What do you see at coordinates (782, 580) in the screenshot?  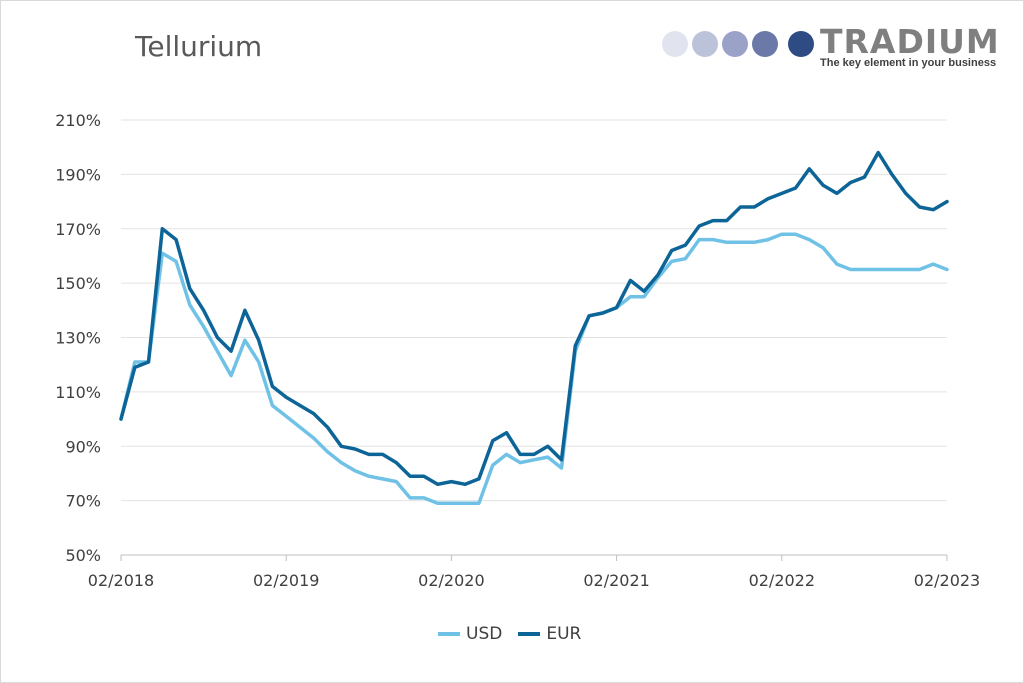 I see `x-tick-label: 02/2022` at bounding box center [782, 580].